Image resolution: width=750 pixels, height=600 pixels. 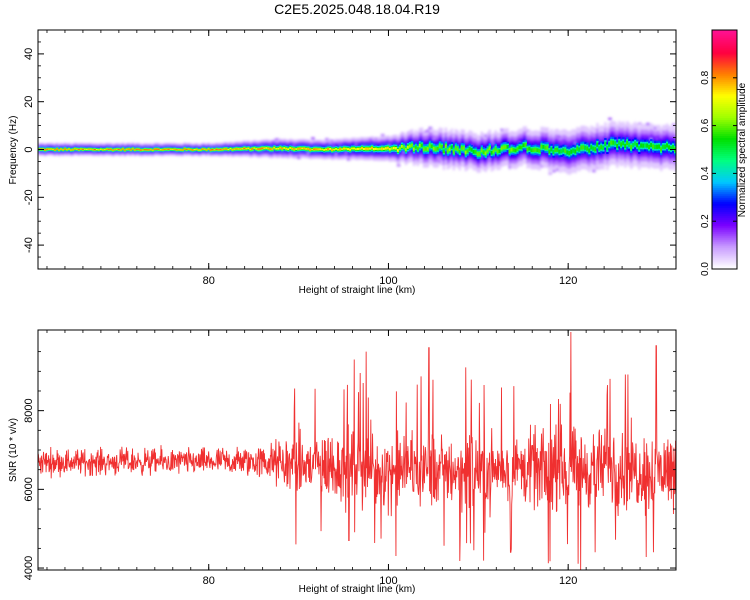 I want to click on spectrogram-y-tick-label: -20, so click(x=29, y=197).